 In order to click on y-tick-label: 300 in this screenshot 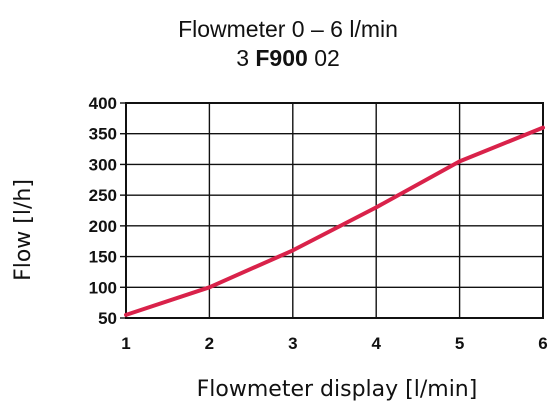, I will do `click(103, 164)`.